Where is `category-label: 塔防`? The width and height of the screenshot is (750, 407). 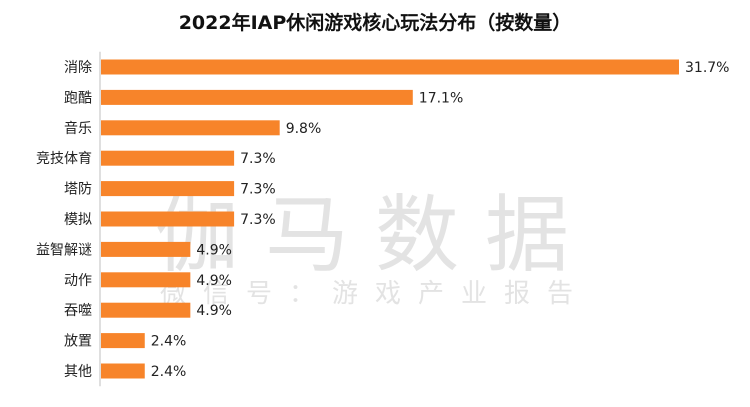
category-label: 塔防 is located at coordinates (78, 190).